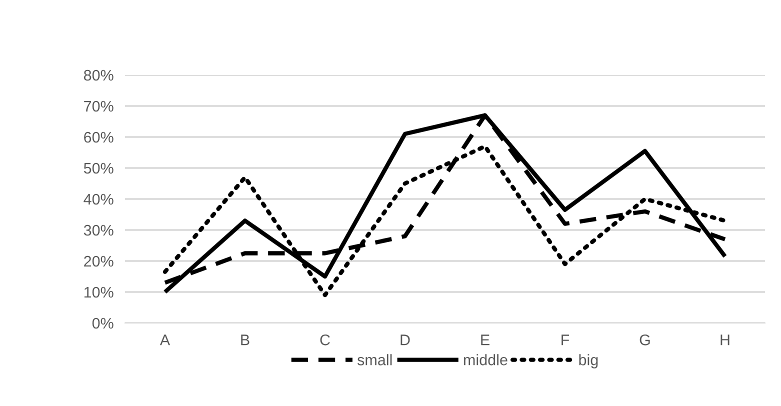  Describe the element at coordinates (99, 168) in the screenshot. I see `y-tick-label: 50%` at that location.